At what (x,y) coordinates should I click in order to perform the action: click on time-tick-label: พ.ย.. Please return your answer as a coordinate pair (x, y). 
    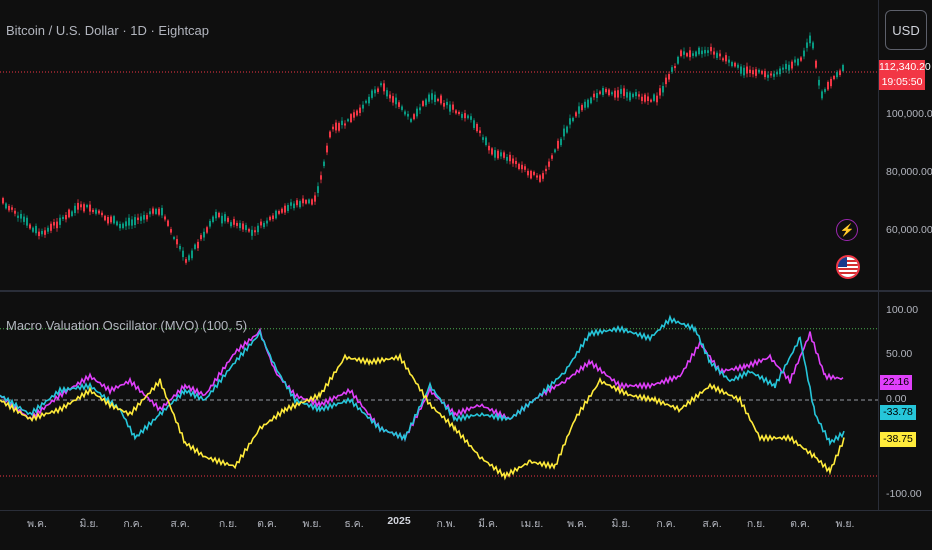
    Looking at the image, I should click on (312, 524).